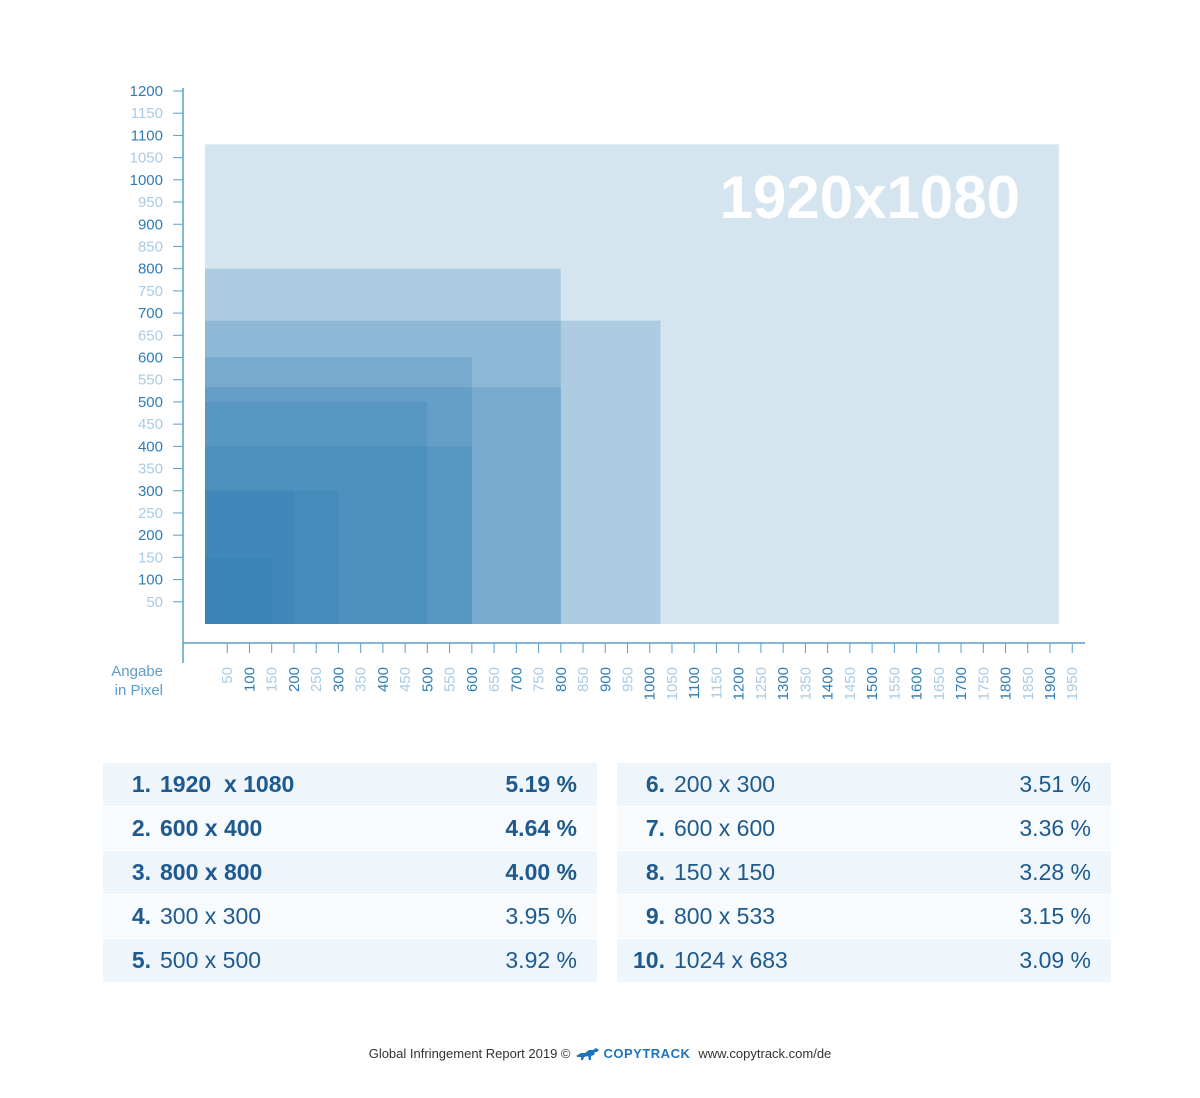 The image size is (1200, 1098). What do you see at coordinates (939, 683) in the screenshot?
I see `x-tick-label-1650: 1650` at bounding box center [939, 683].